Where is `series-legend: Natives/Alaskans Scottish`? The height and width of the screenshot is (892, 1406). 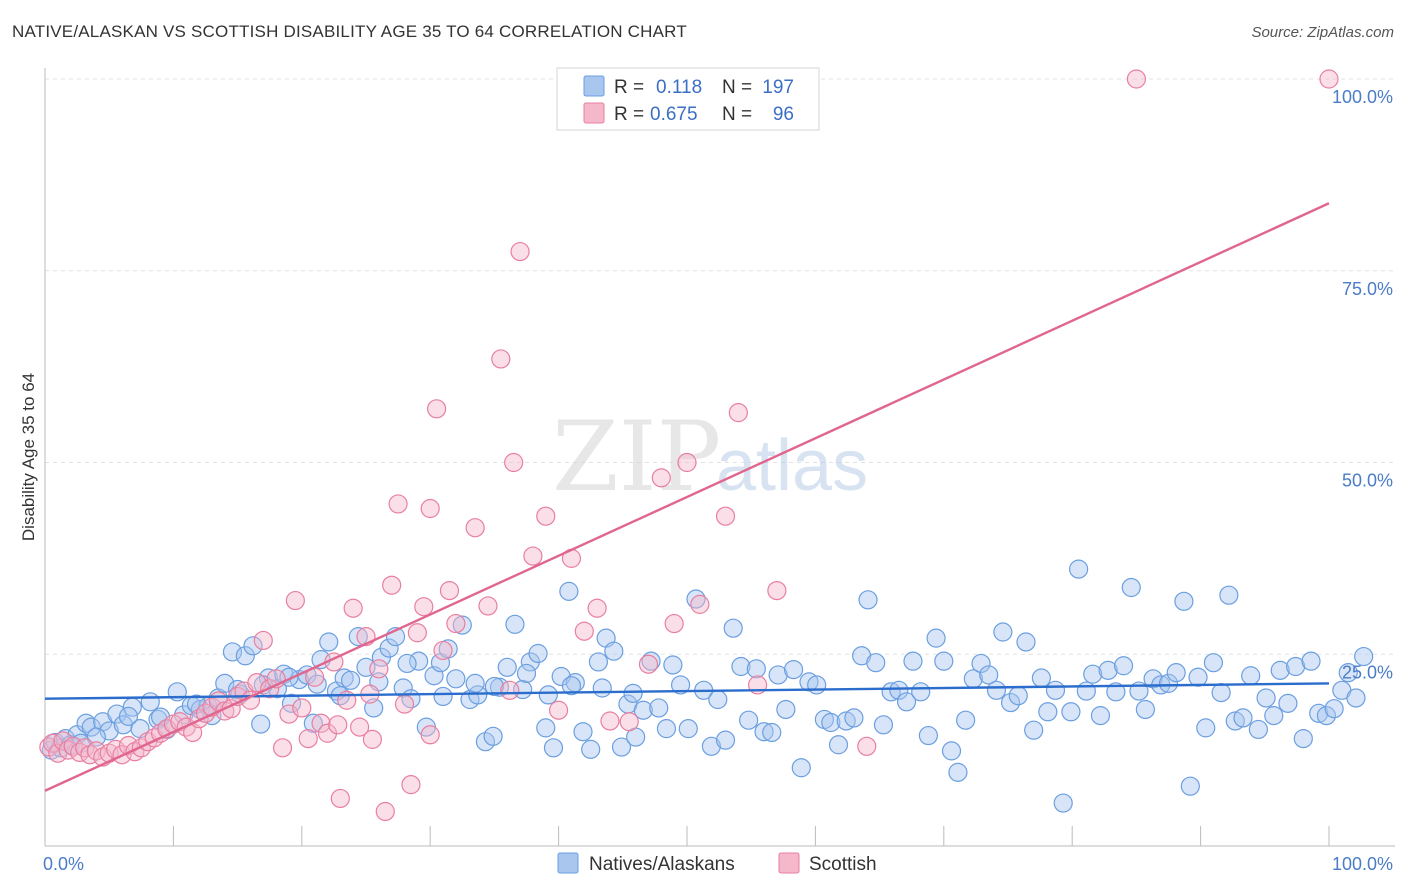 series-legend: Natives/Alaskans Scottish is located at coordinates (717, 863).